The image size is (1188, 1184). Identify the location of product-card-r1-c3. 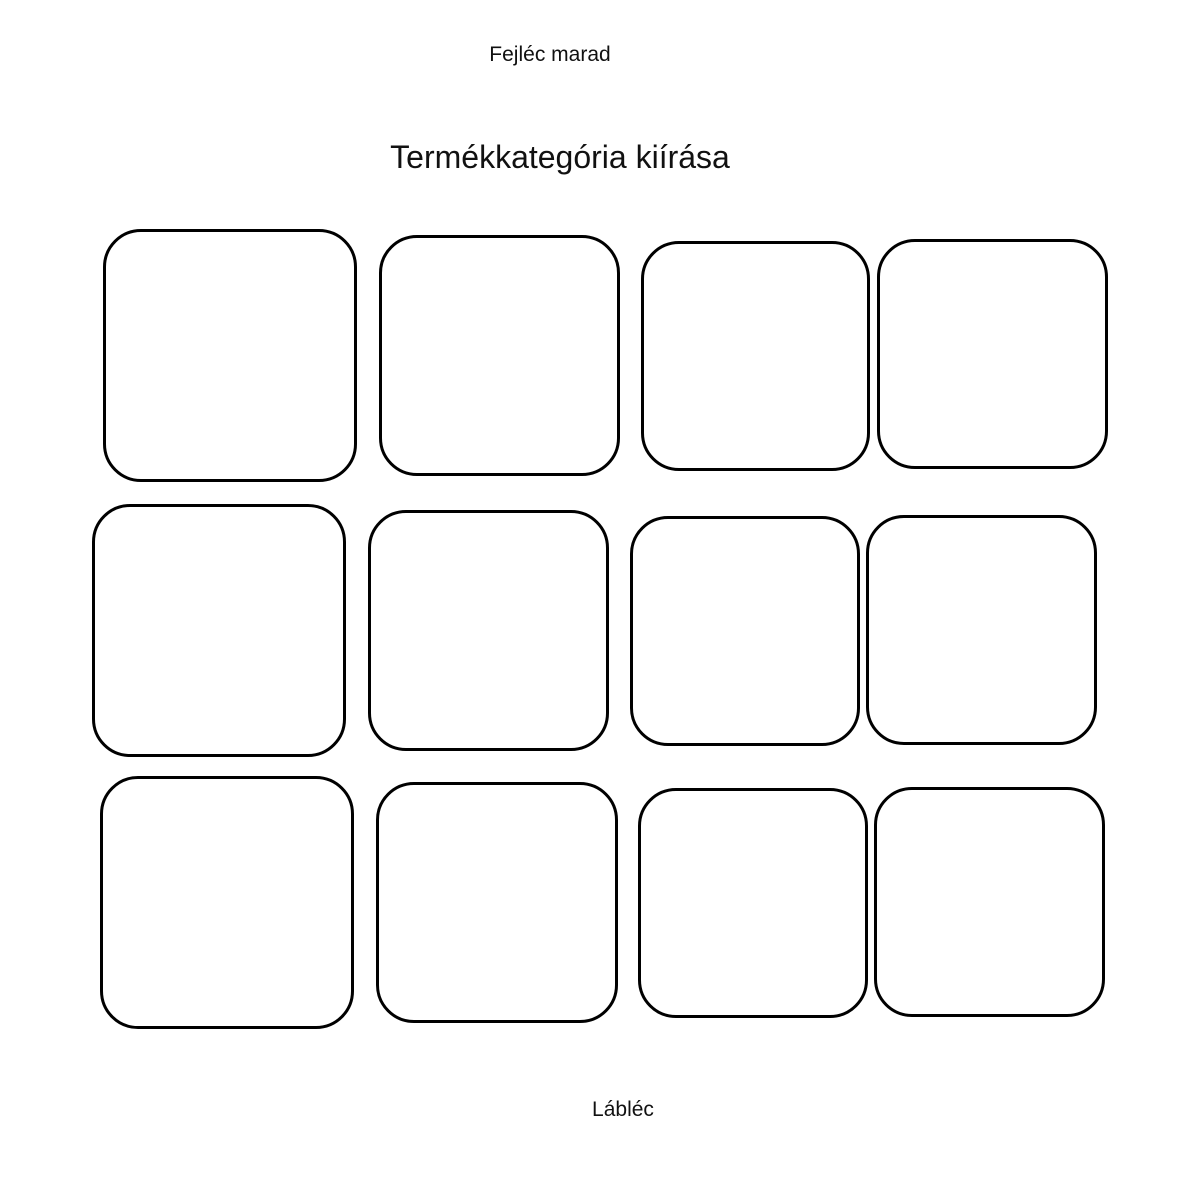
(755, 356).